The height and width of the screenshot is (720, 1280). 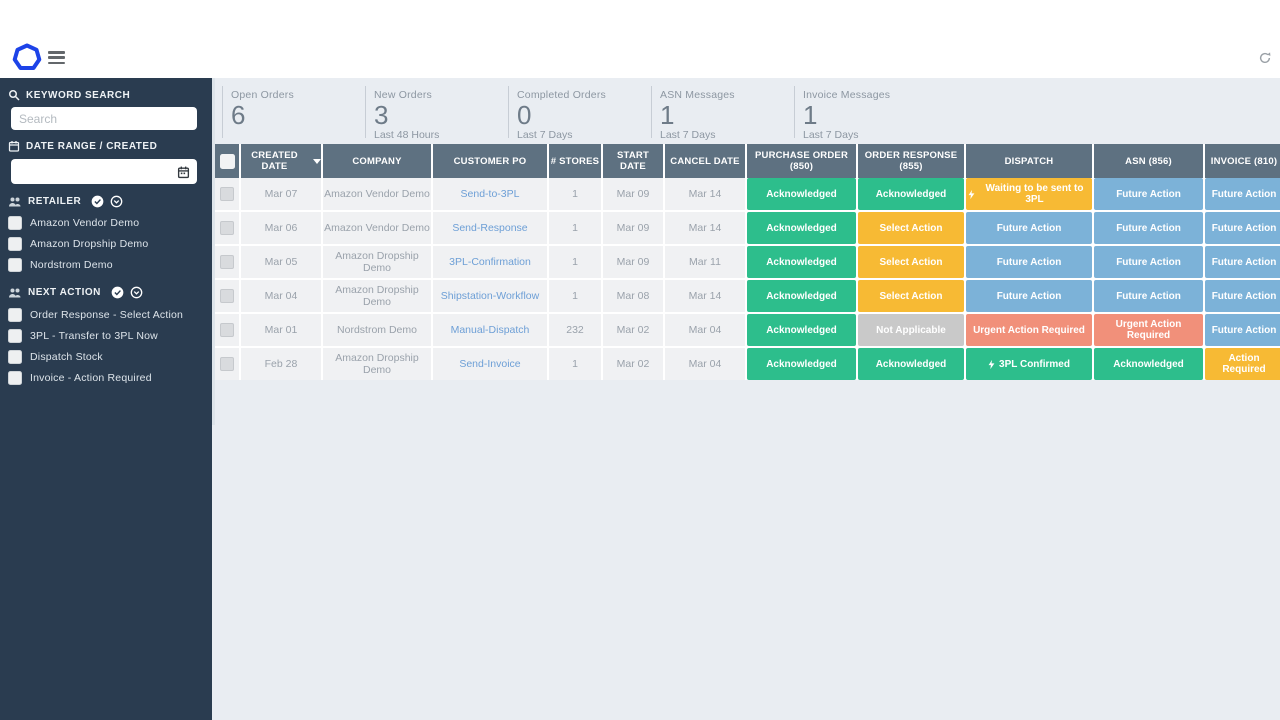 I want to click on stat-open-orders: Open Orders 6, so click(x=293, y=112).